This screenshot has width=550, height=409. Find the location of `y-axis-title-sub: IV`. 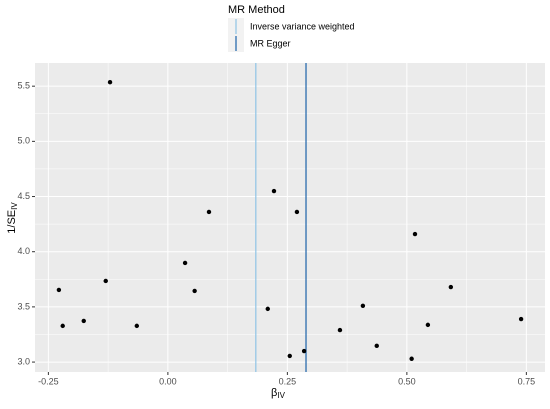

y-axis-title-sub: IV is located at coordinates (14, 206).